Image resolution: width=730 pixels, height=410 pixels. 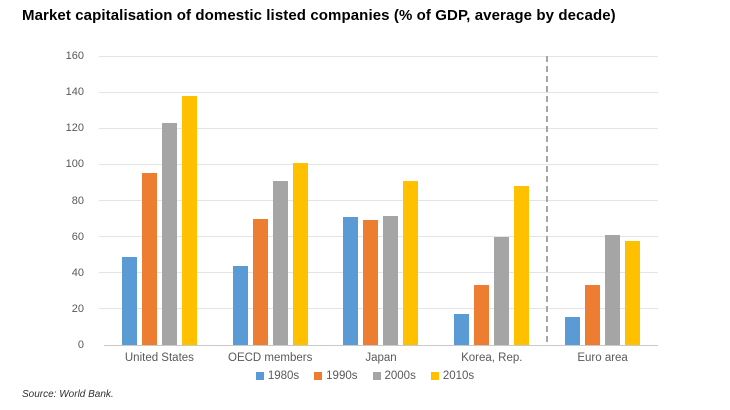 I want to click on bar-group-oecd-members, so click(x=270, y=200).